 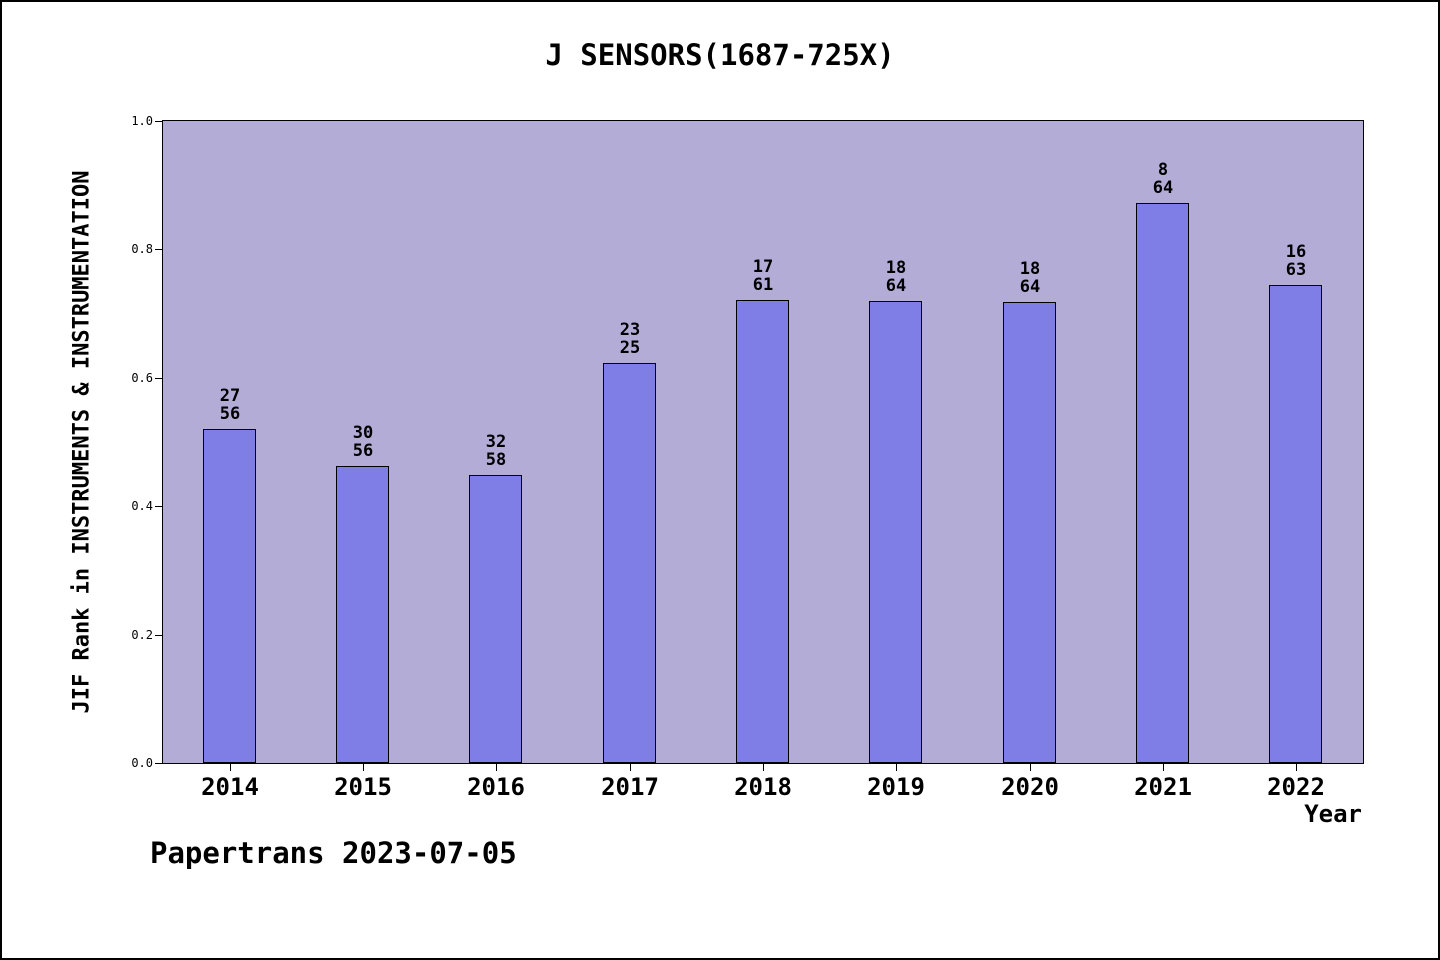 I want to click on bar-2021, so click(x=1162, y=483).